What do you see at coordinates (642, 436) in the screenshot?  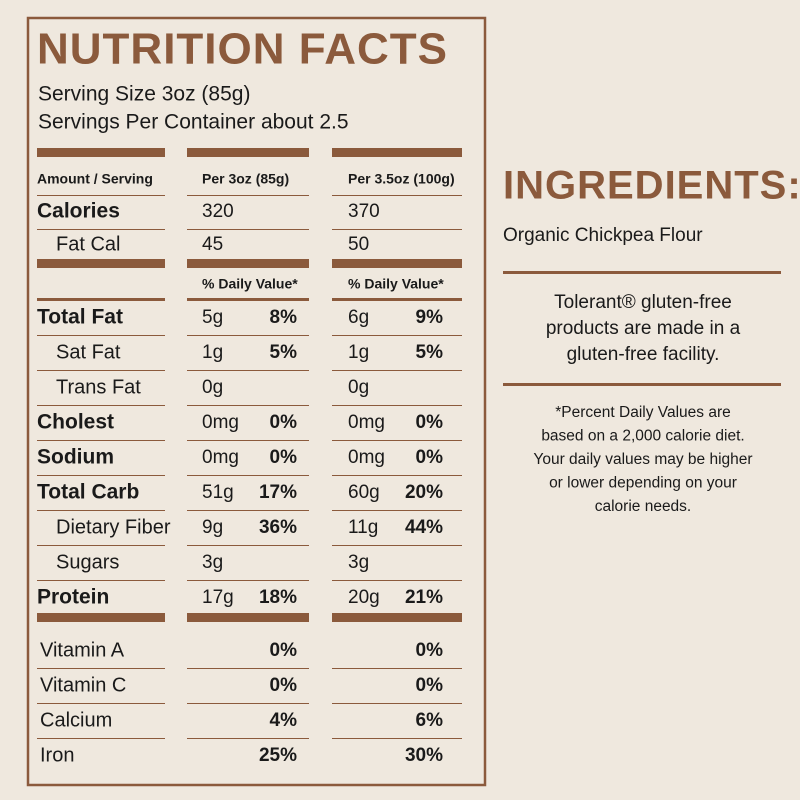 I see `footnote-line: based on a 2,000 calorie diet.` at bounding box center [642, 436].